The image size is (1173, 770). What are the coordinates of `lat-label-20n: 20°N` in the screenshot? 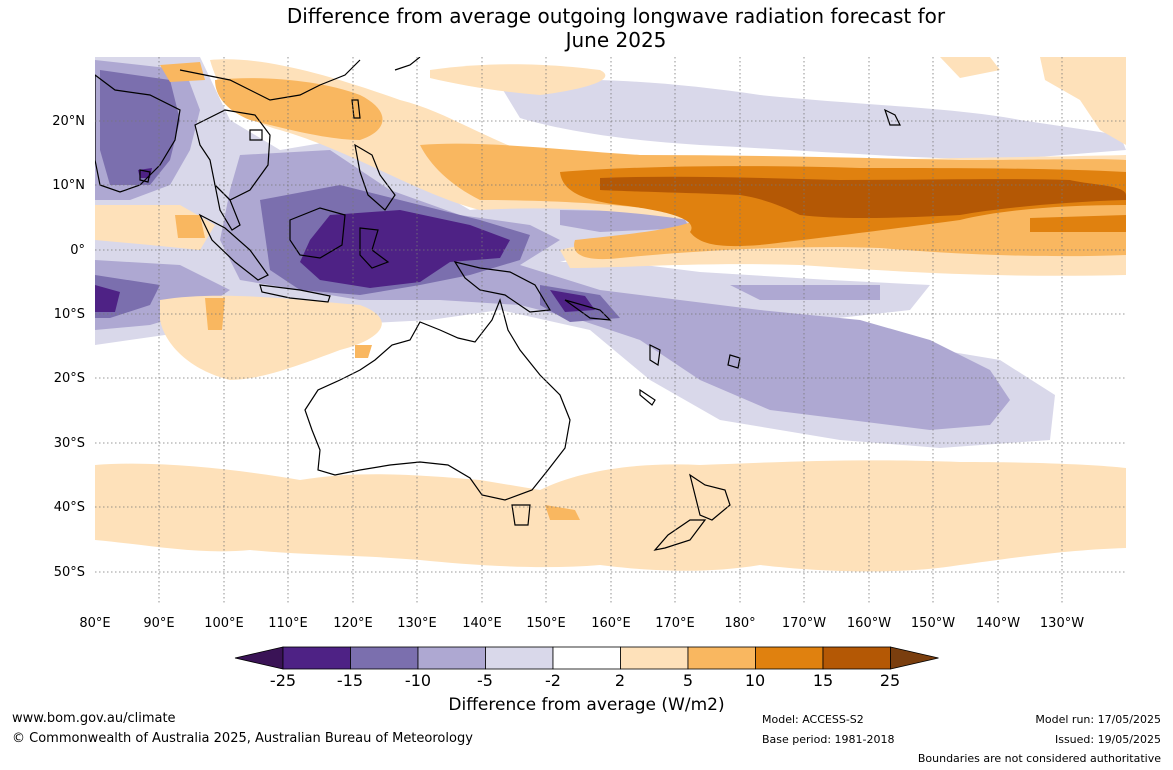 It's located at (68, 121).